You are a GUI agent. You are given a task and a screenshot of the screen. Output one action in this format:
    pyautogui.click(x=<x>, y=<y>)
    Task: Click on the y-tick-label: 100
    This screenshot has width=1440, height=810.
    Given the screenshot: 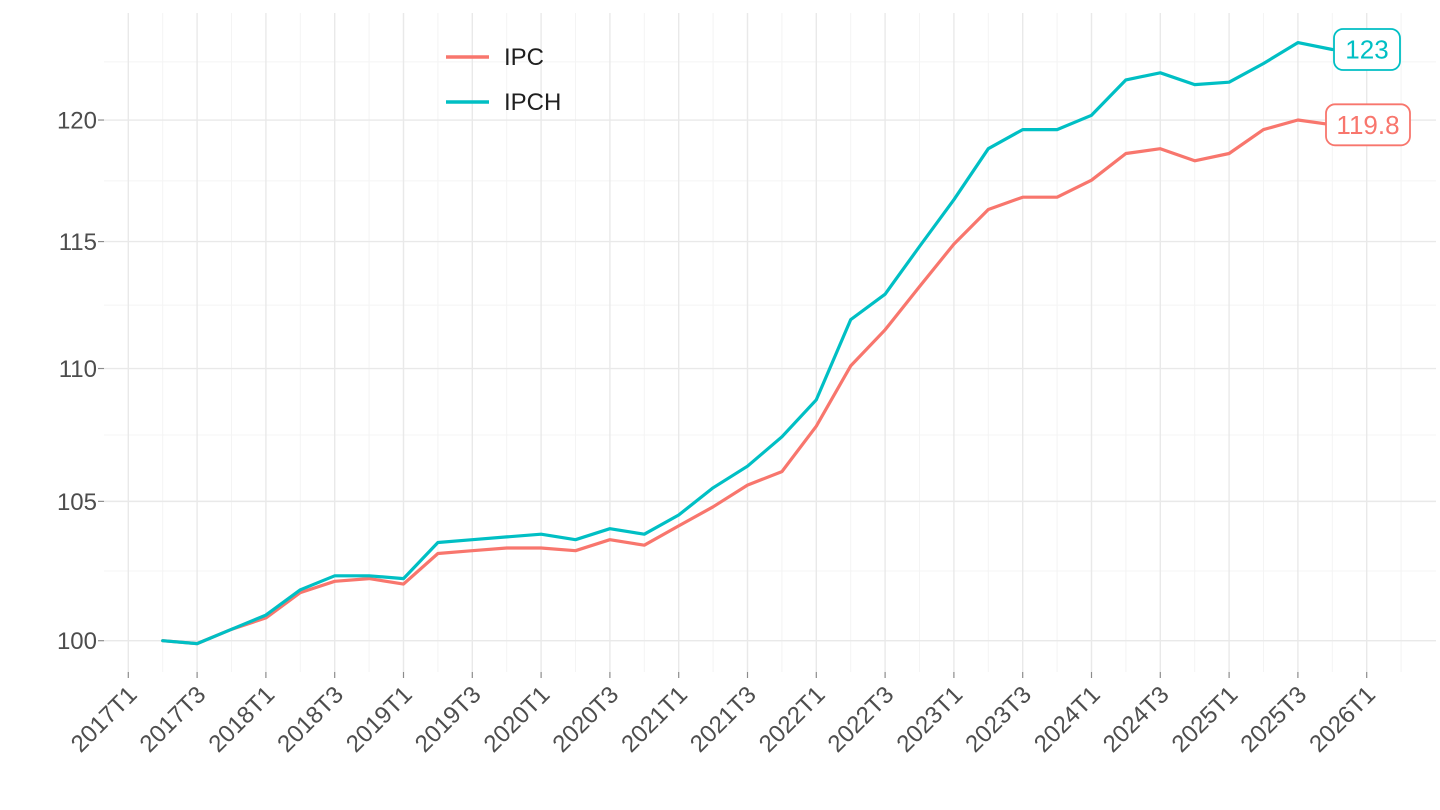 What is the action you would take?
    pyautogui.click(x=77, y=641)
    